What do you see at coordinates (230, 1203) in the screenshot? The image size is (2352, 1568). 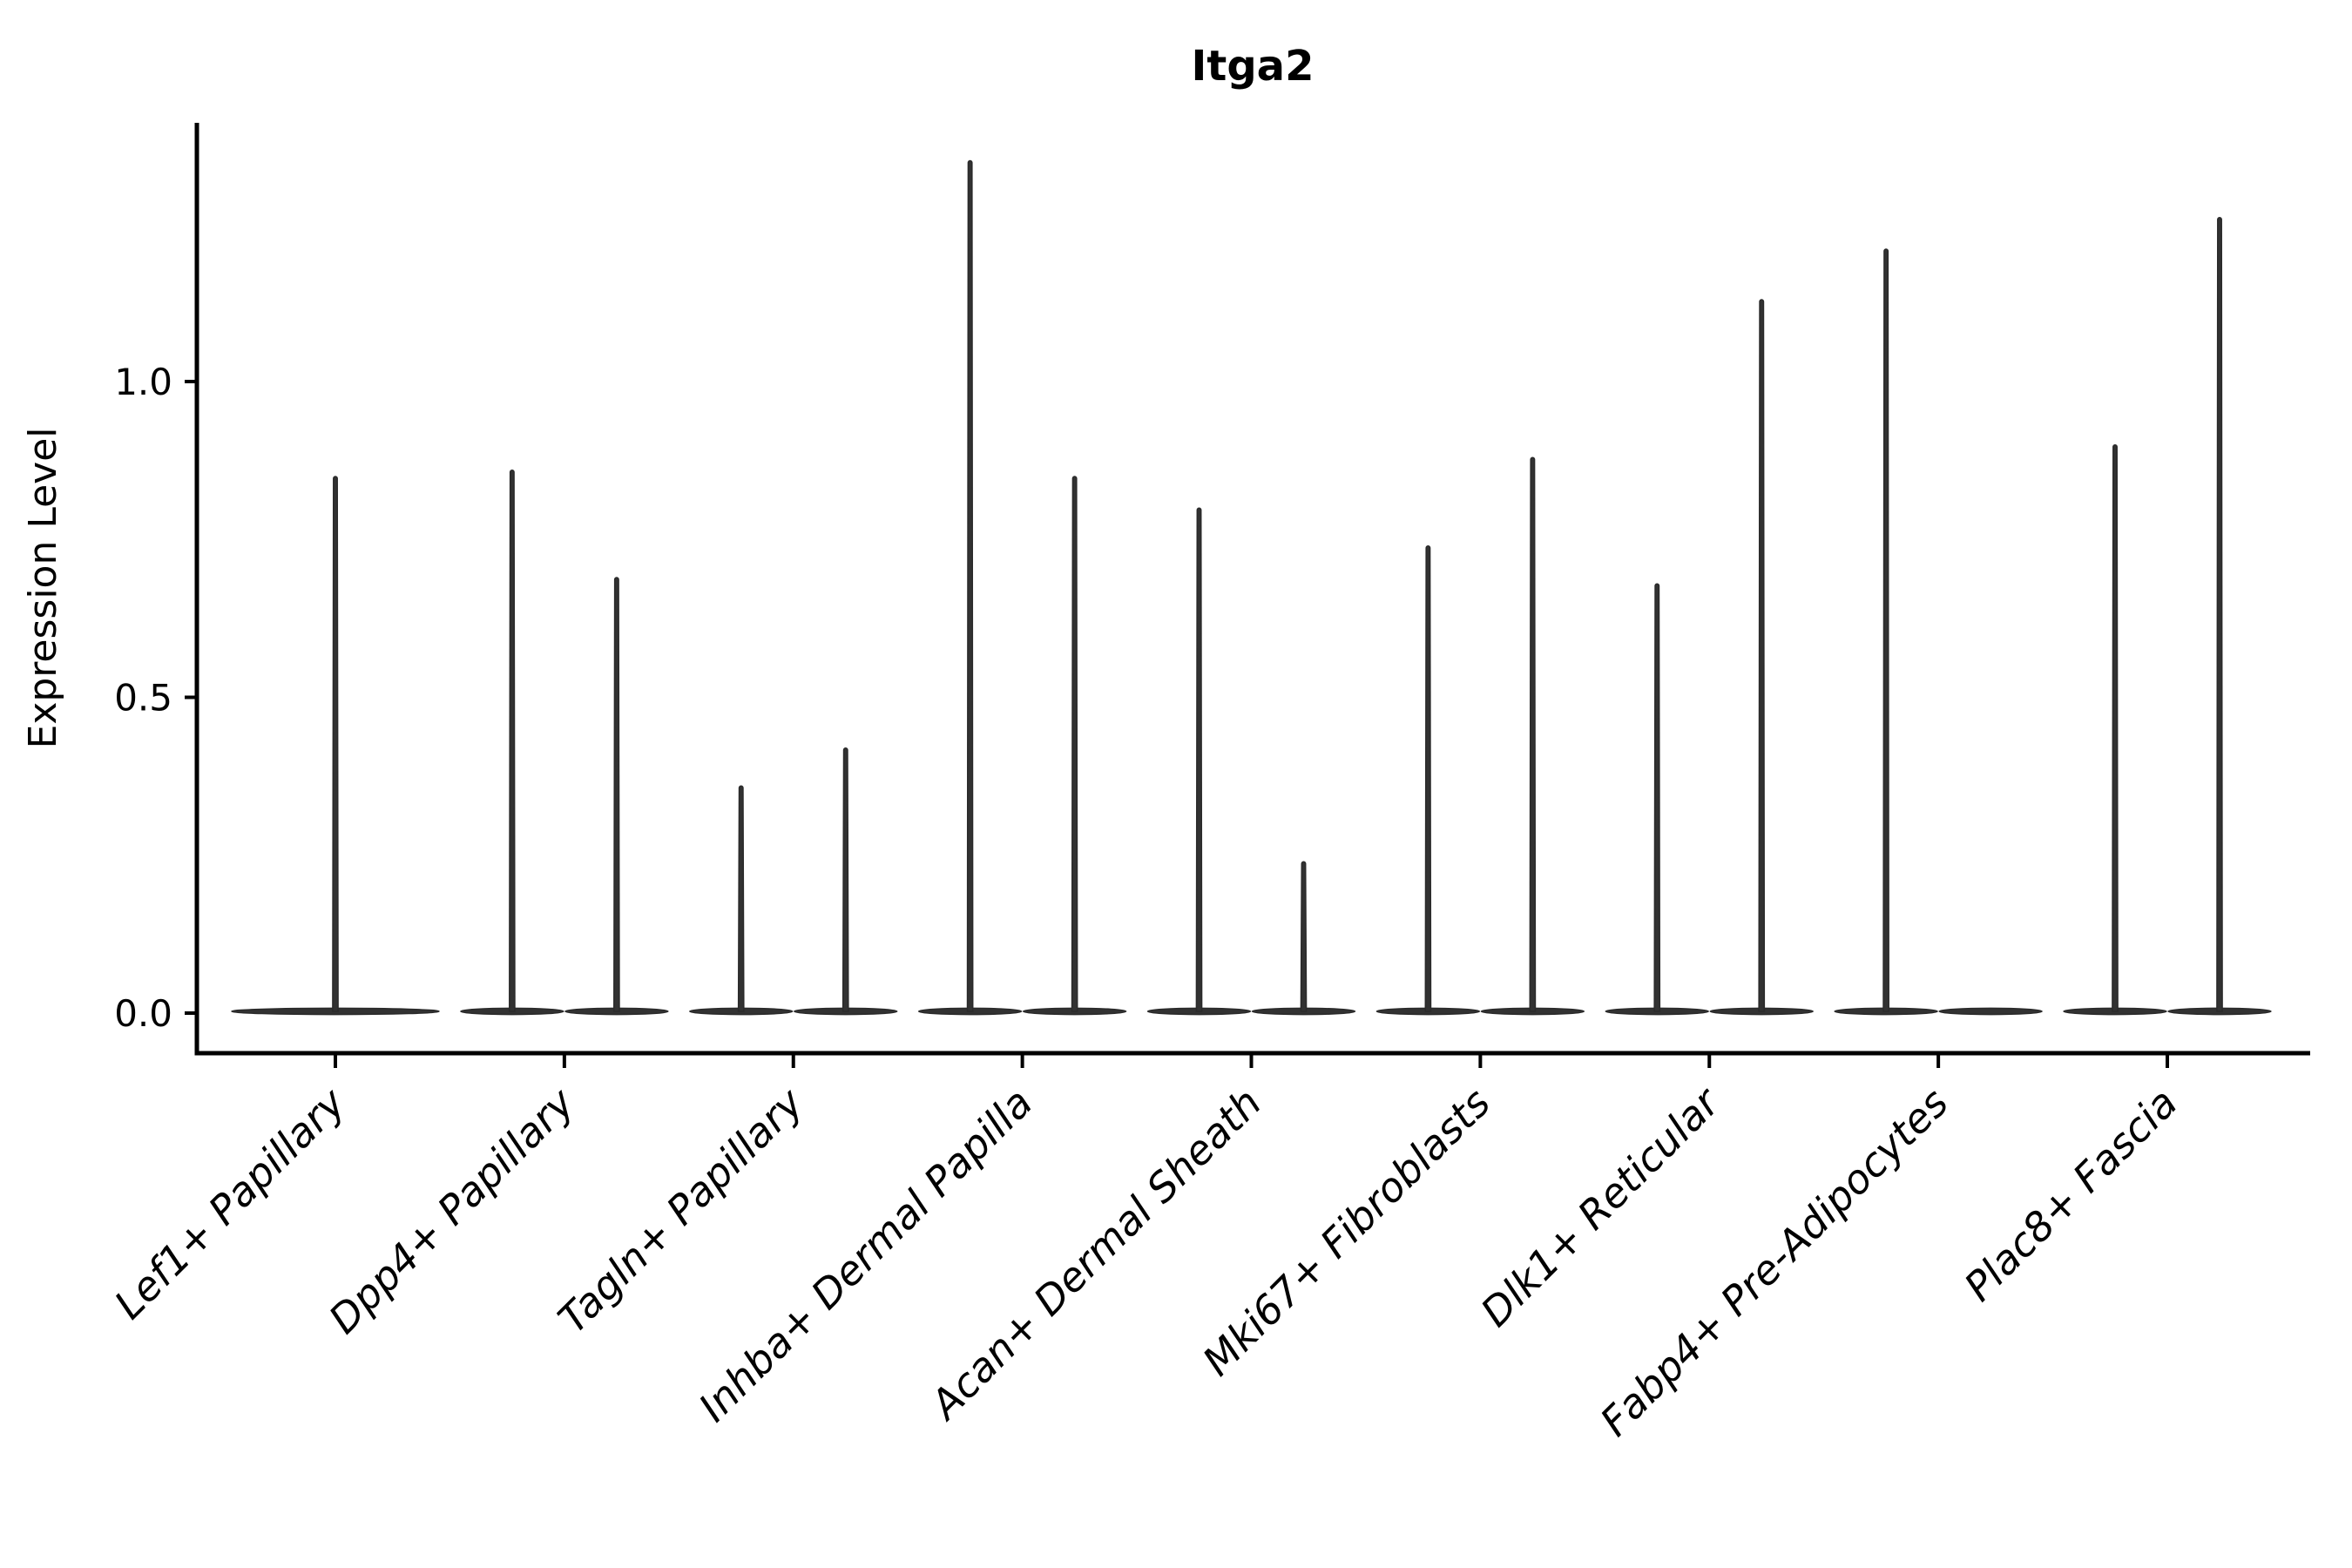 I see `x-tick-label: Lef1+ Papillary` at bounding box center [230, 1203].